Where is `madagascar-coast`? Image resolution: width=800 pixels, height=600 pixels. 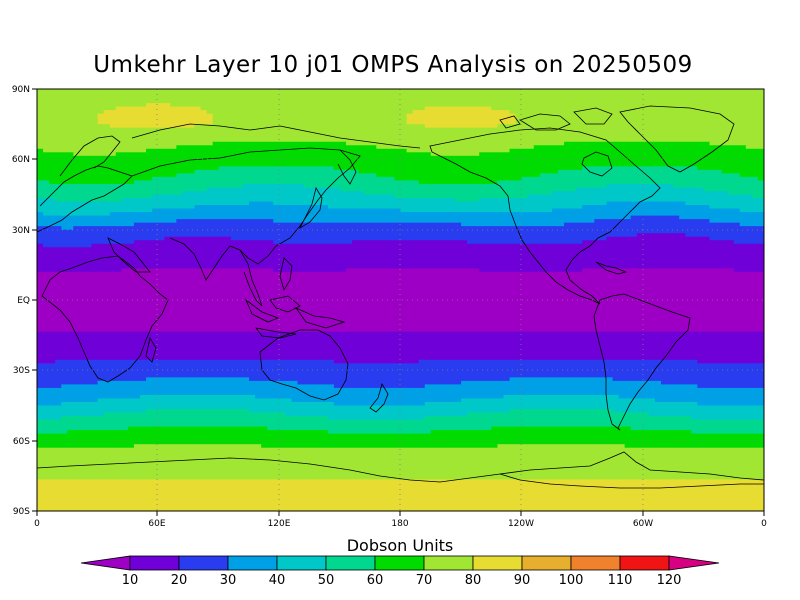
madagascar-coast is located at coordinates (151, 349).